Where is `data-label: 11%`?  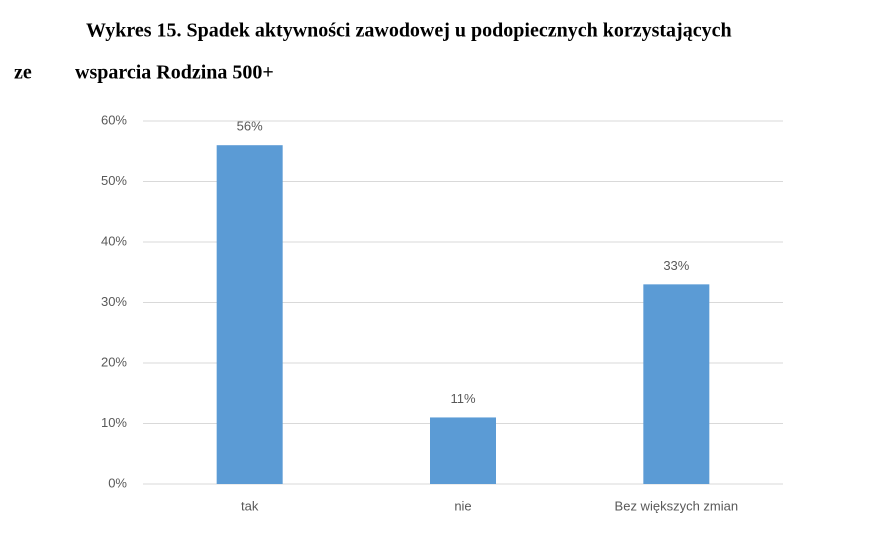 data-label: 11% is located at coordinates (462, 398).